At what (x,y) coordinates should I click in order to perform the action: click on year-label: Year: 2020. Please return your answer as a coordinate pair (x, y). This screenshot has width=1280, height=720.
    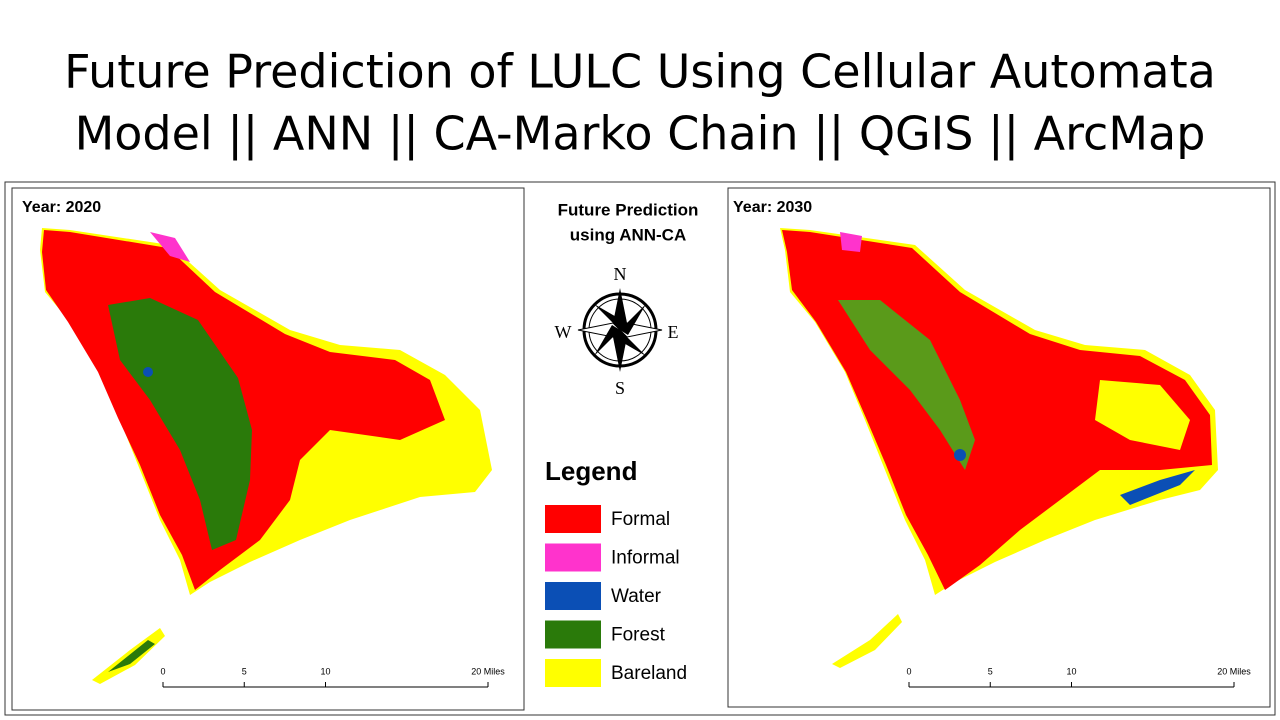
    Looking at the image, I should click on (61, 207).